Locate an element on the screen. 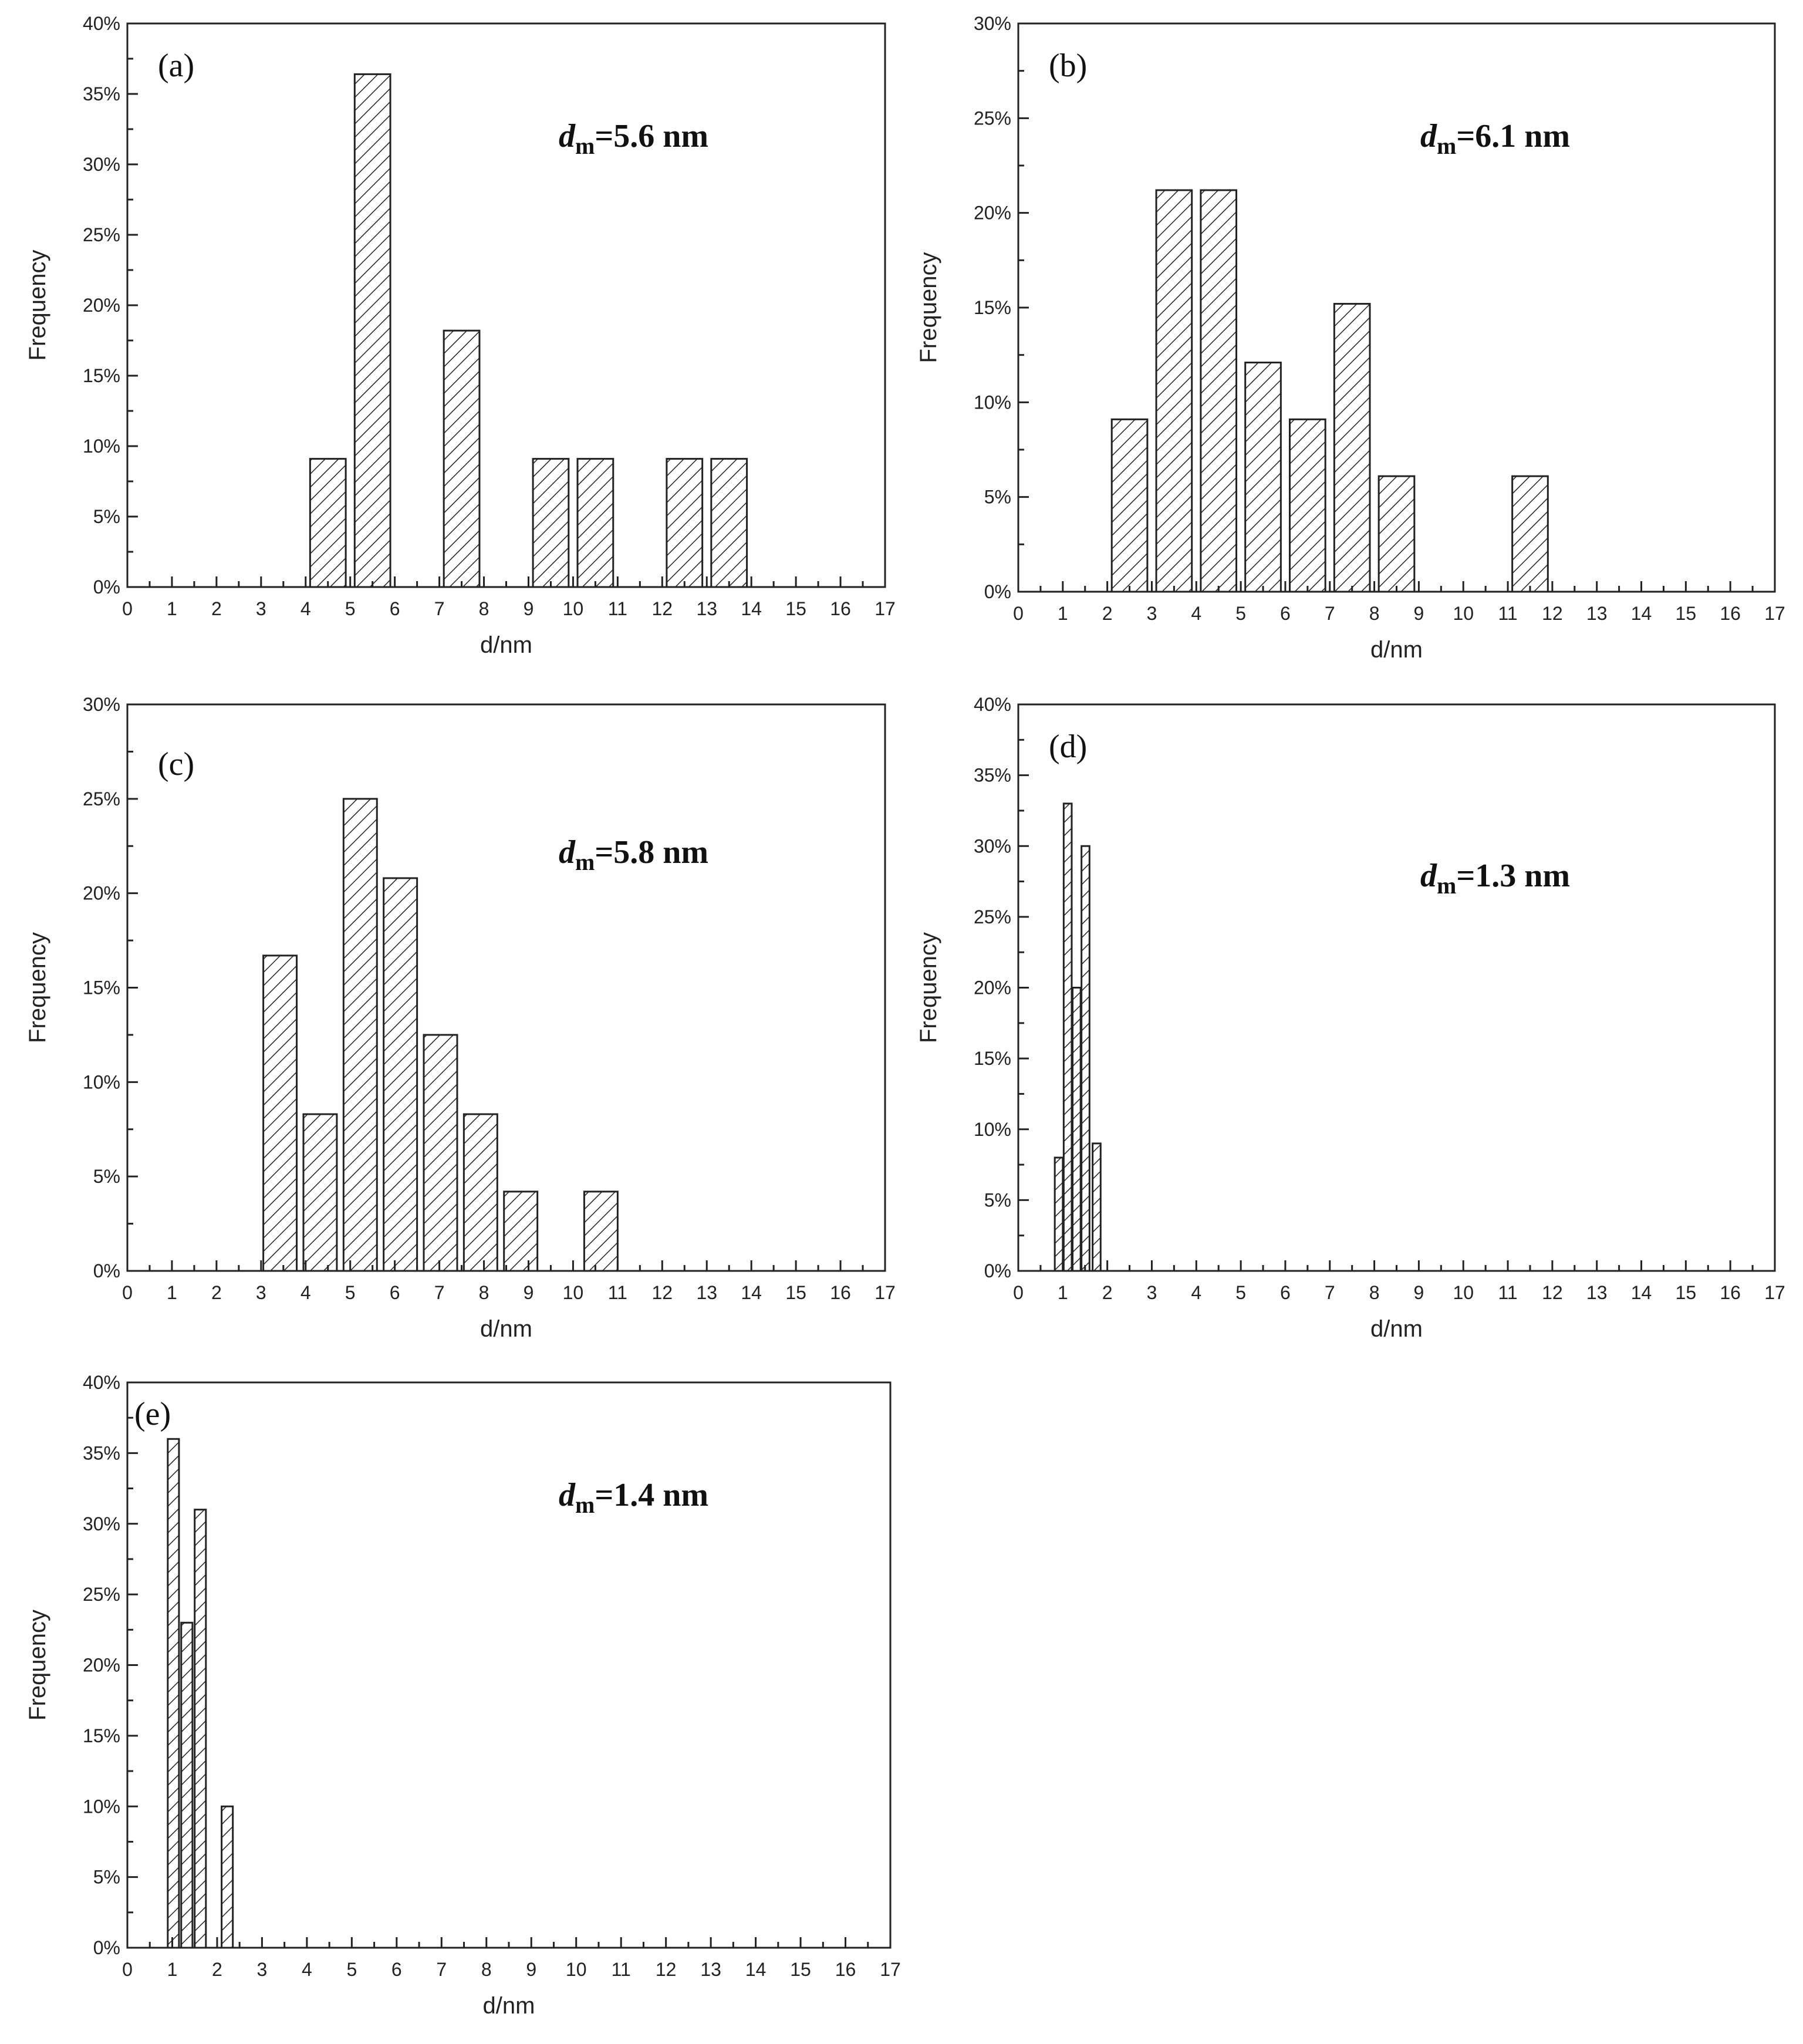 The width and height of the screenshot is (1803, 2044). annotation-value: =5.8 nm is located at coordinates (651, 852).